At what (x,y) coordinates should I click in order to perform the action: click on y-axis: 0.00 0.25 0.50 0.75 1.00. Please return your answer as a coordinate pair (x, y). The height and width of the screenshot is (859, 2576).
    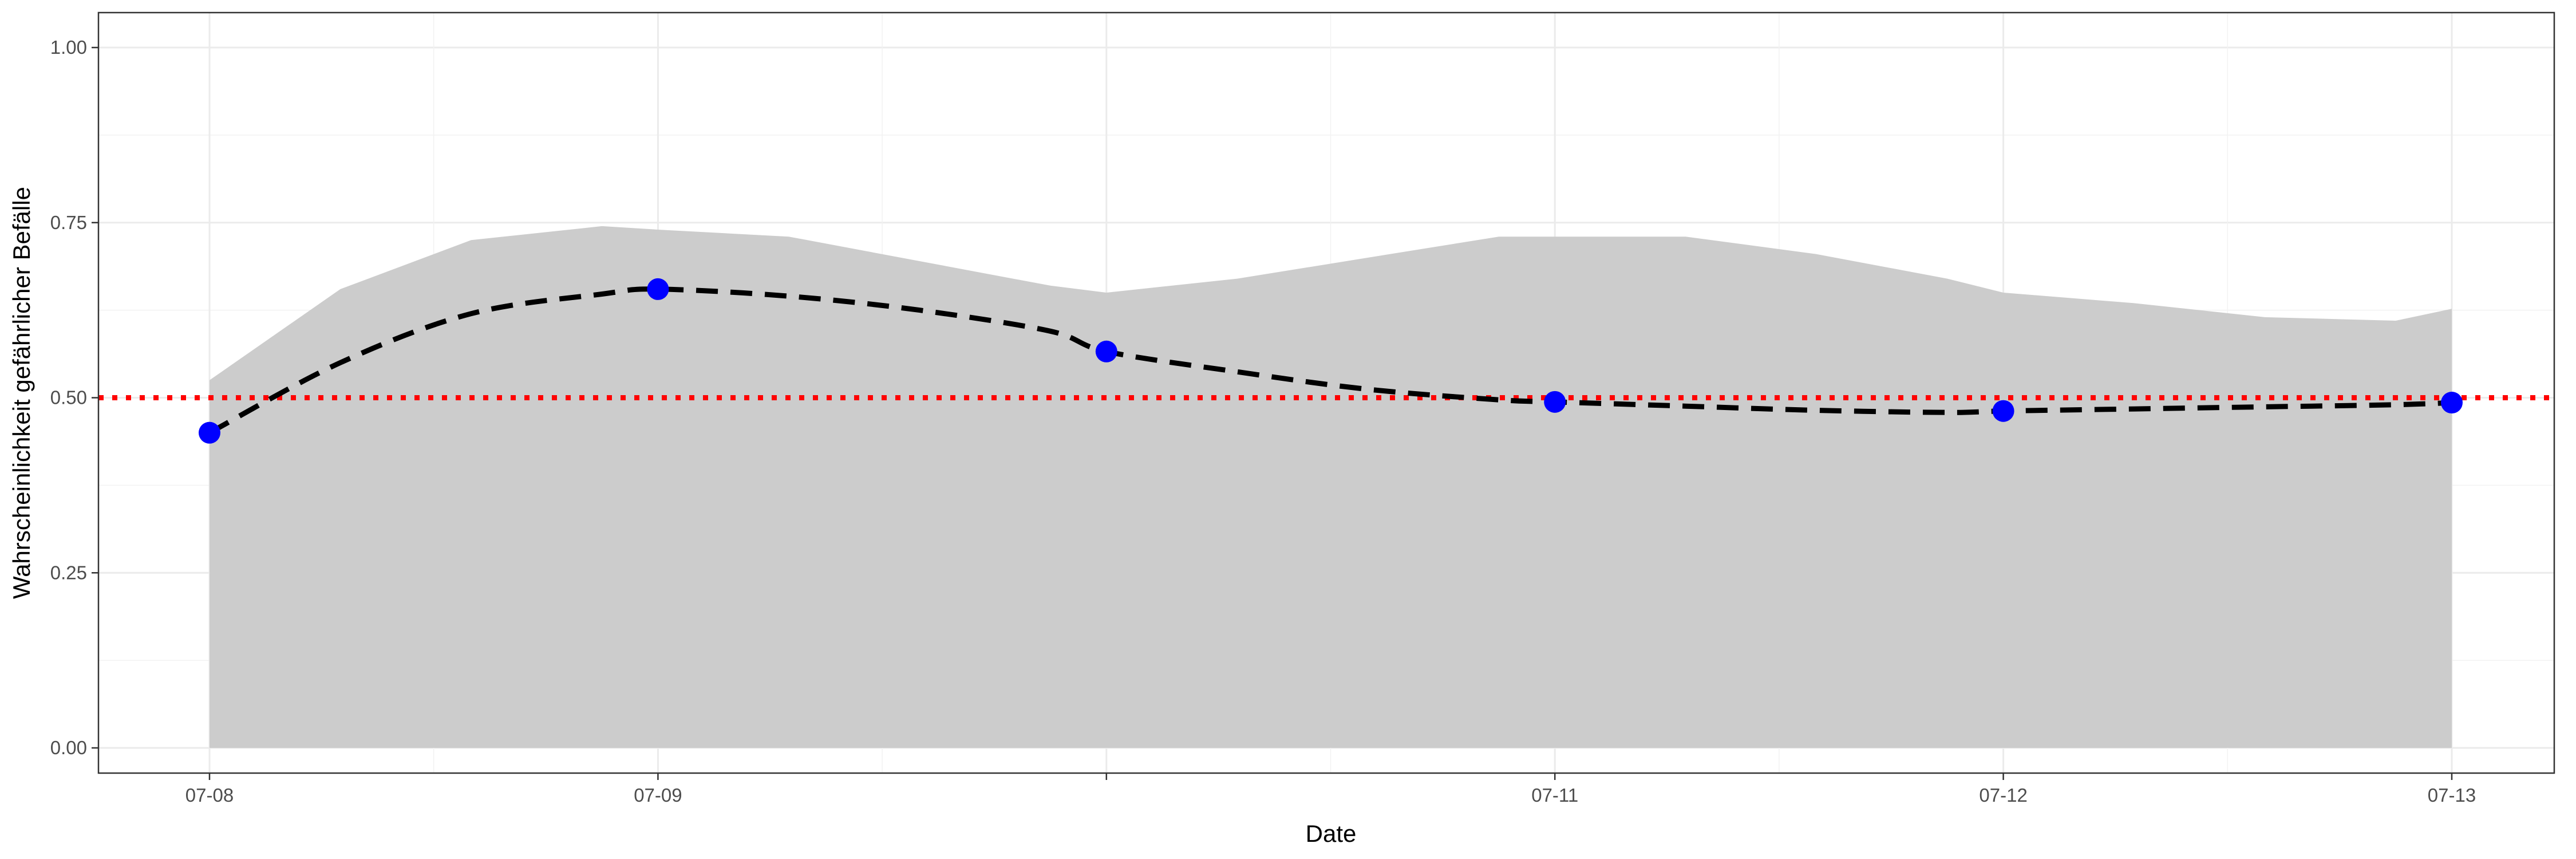
    Looking at the image, I should click on (74, 397).